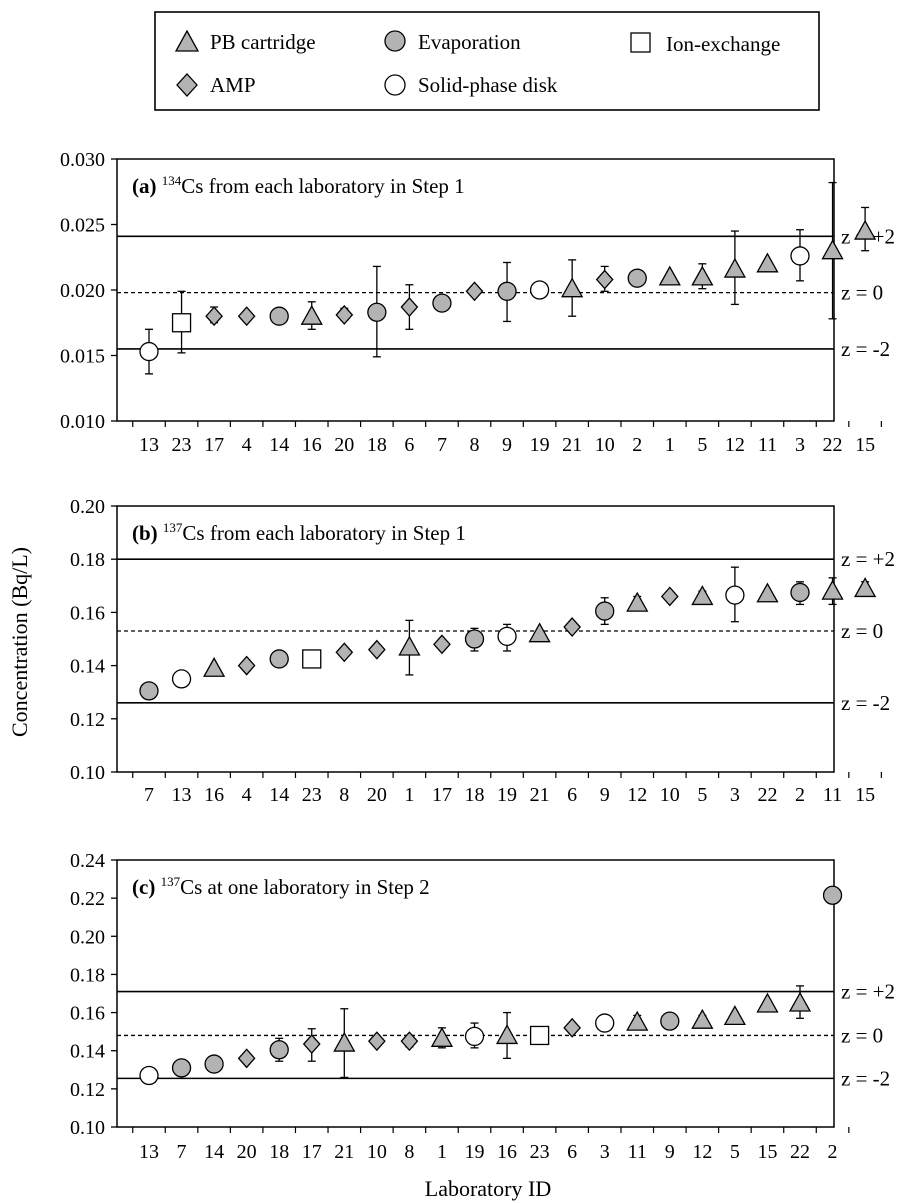 The image size is (921, 1203). What do you see at coordinates (469, 42) in the screenshot?
I see `legend-evap-label: Evaporation` at bounding box center [469, 42].